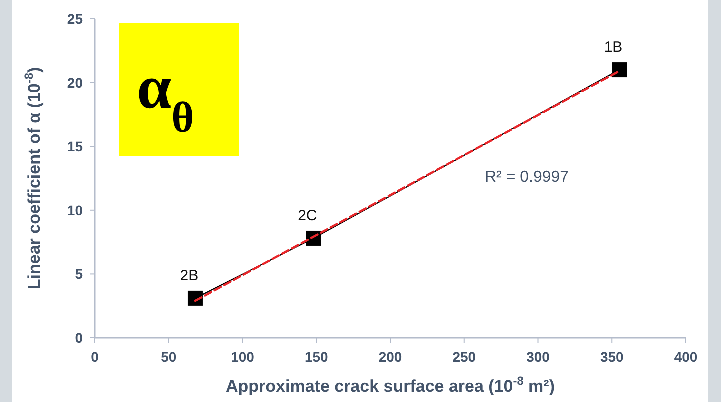 This screenshot has width=721, height=402. What do you see at coordinates (612, 357) in the screenshot?
I see `x-tick-label: 350` at bounding box center [612, 357].